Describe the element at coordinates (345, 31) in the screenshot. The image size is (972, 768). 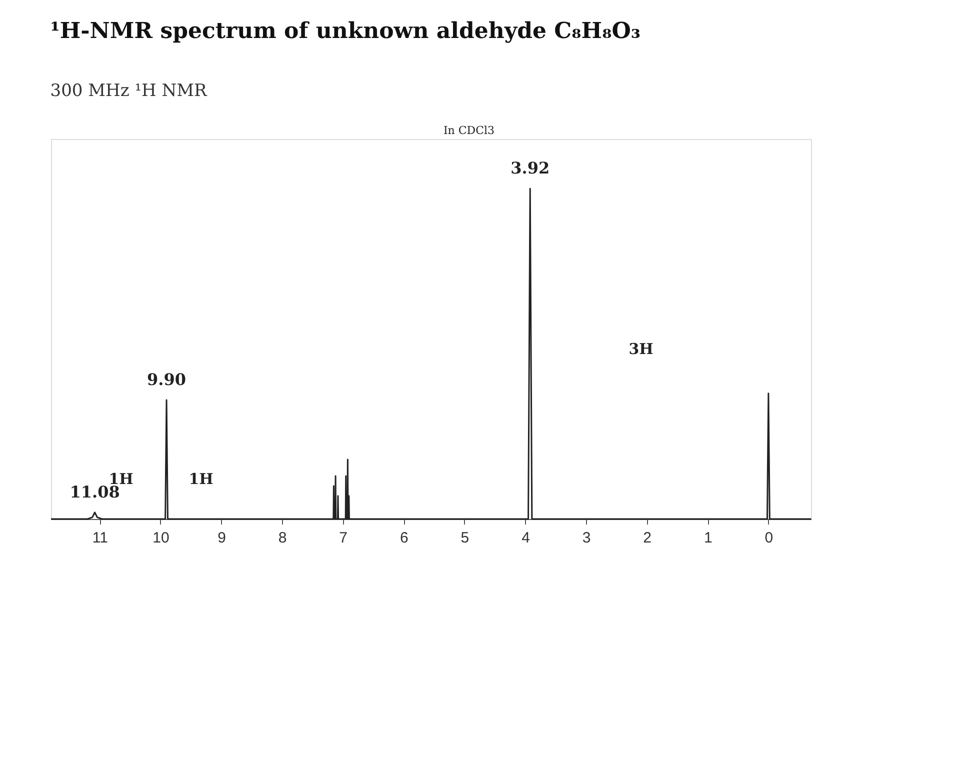
I see `chart-title: ¹H-NMR spectrum of unknown aldehyde C₈H₈O₃` at that location.